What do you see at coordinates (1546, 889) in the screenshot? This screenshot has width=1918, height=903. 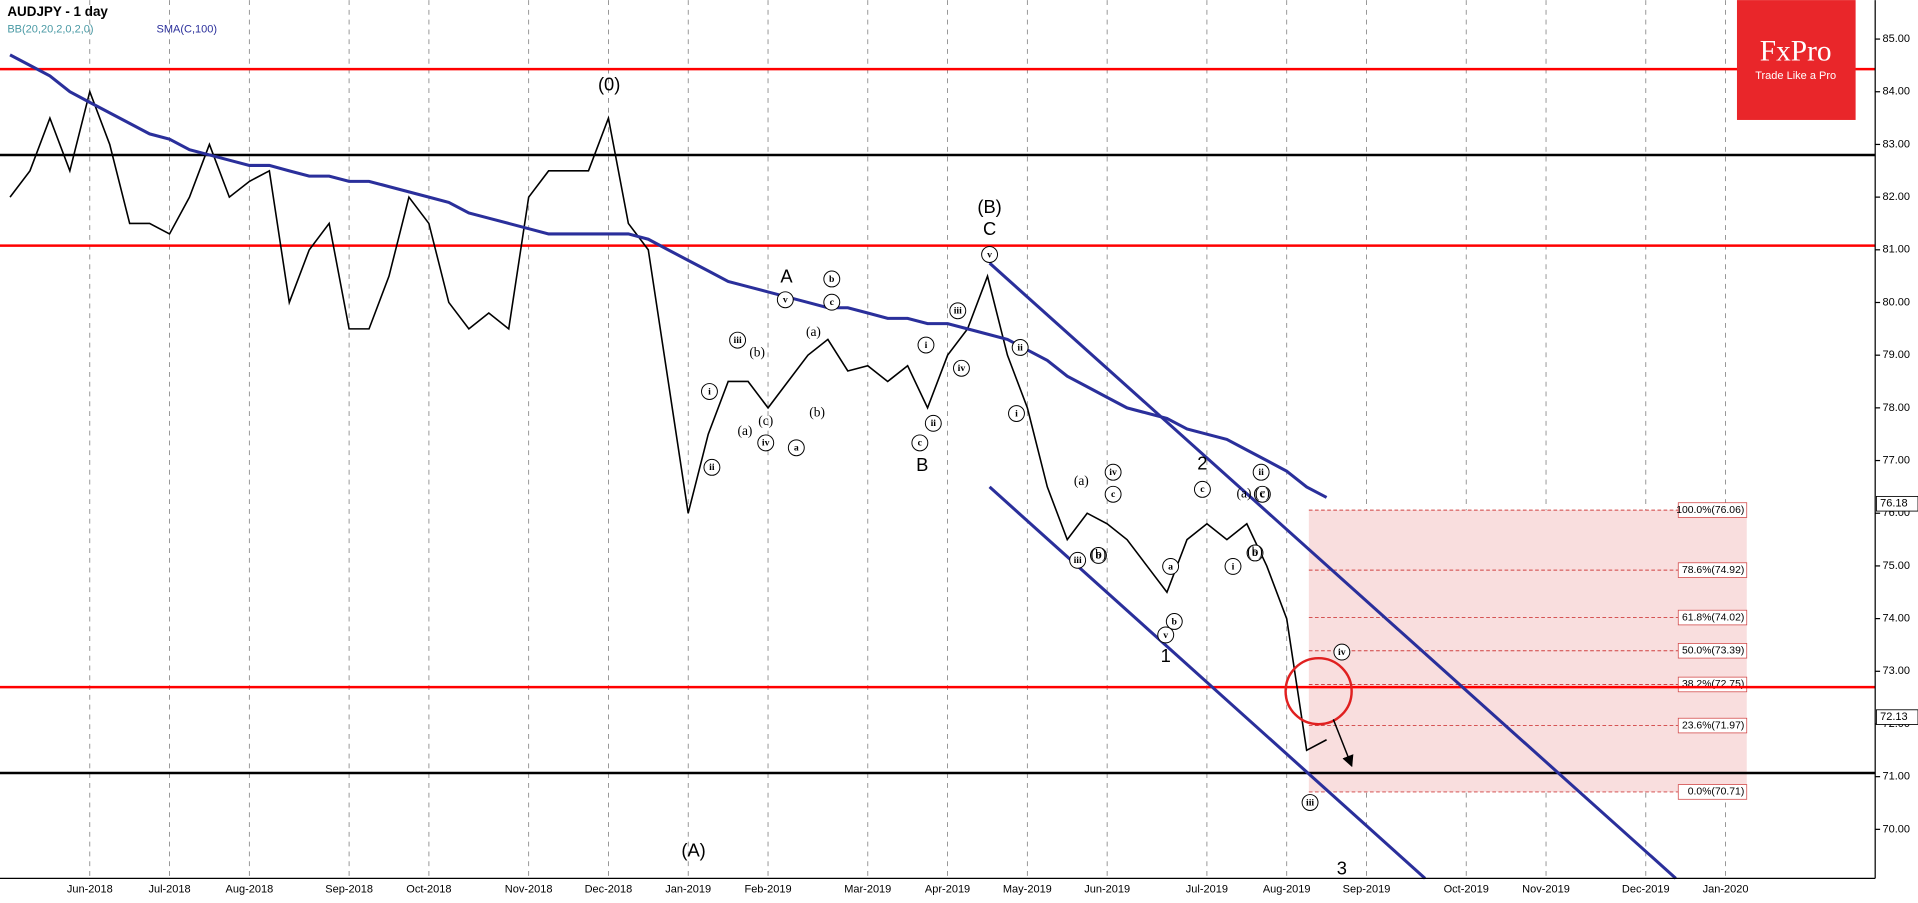 I see `x-tick-label: Nov-2019` at bounding box center [1546, 889].